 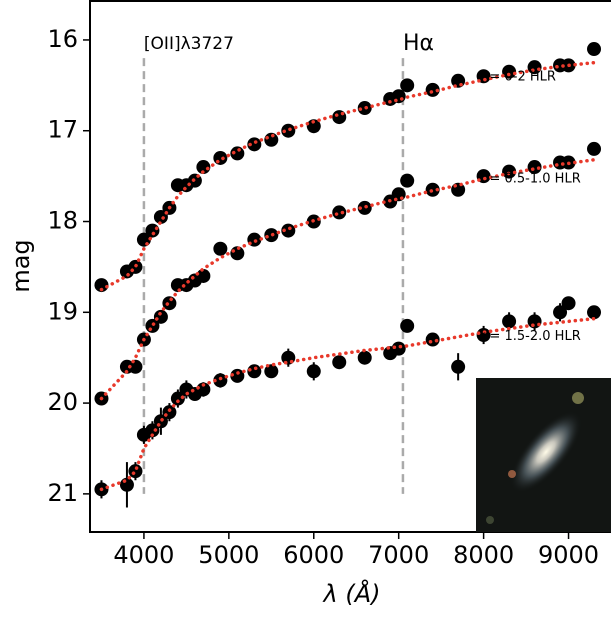 What do you see at coordinates (351, 593) in the screenshot?
I see `x-axis-label: λ (Å)` at bounding box center [351, 593].